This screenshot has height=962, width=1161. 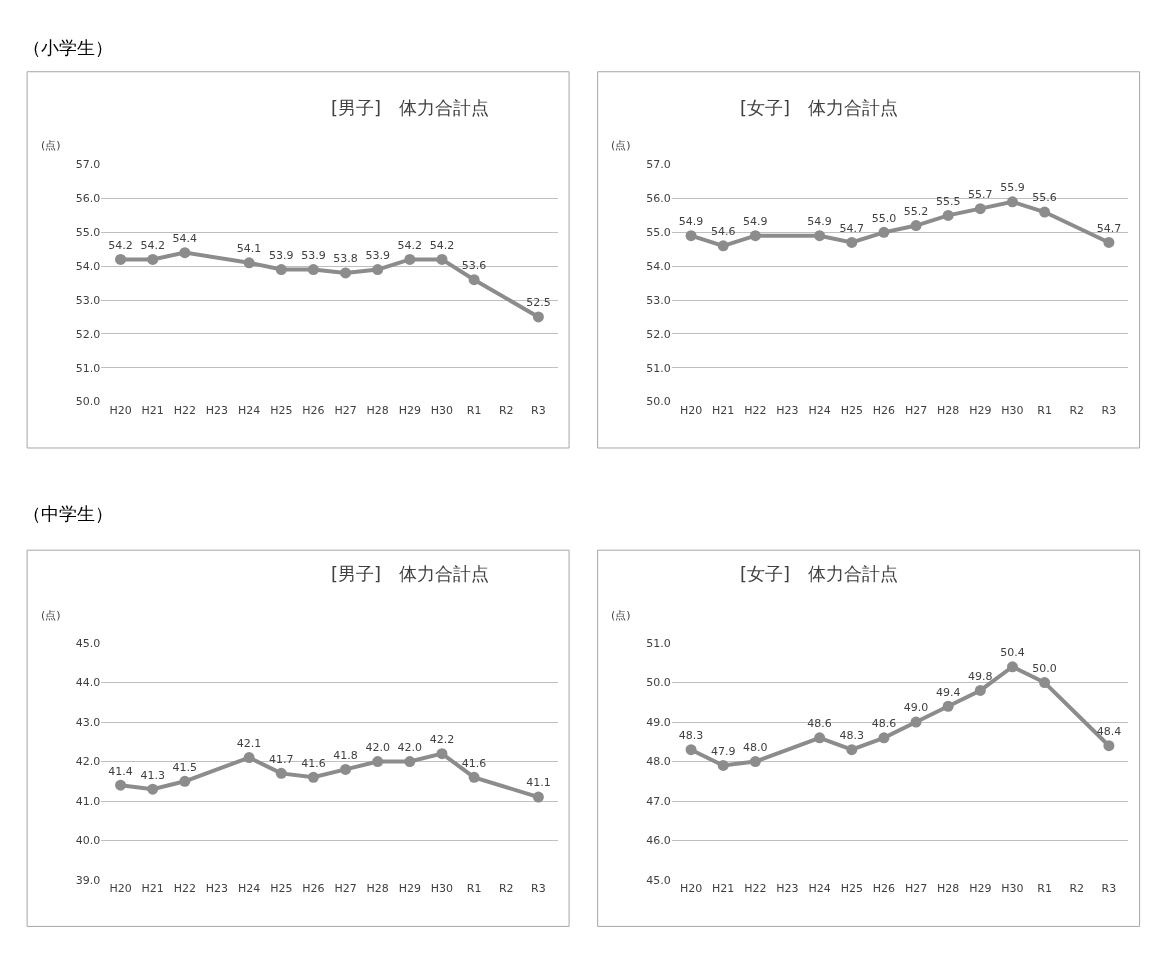 What do you see at coordinates (281, 759) in the screenshot?
I see `data-label: 41.7` at bounding box center [281, 759].